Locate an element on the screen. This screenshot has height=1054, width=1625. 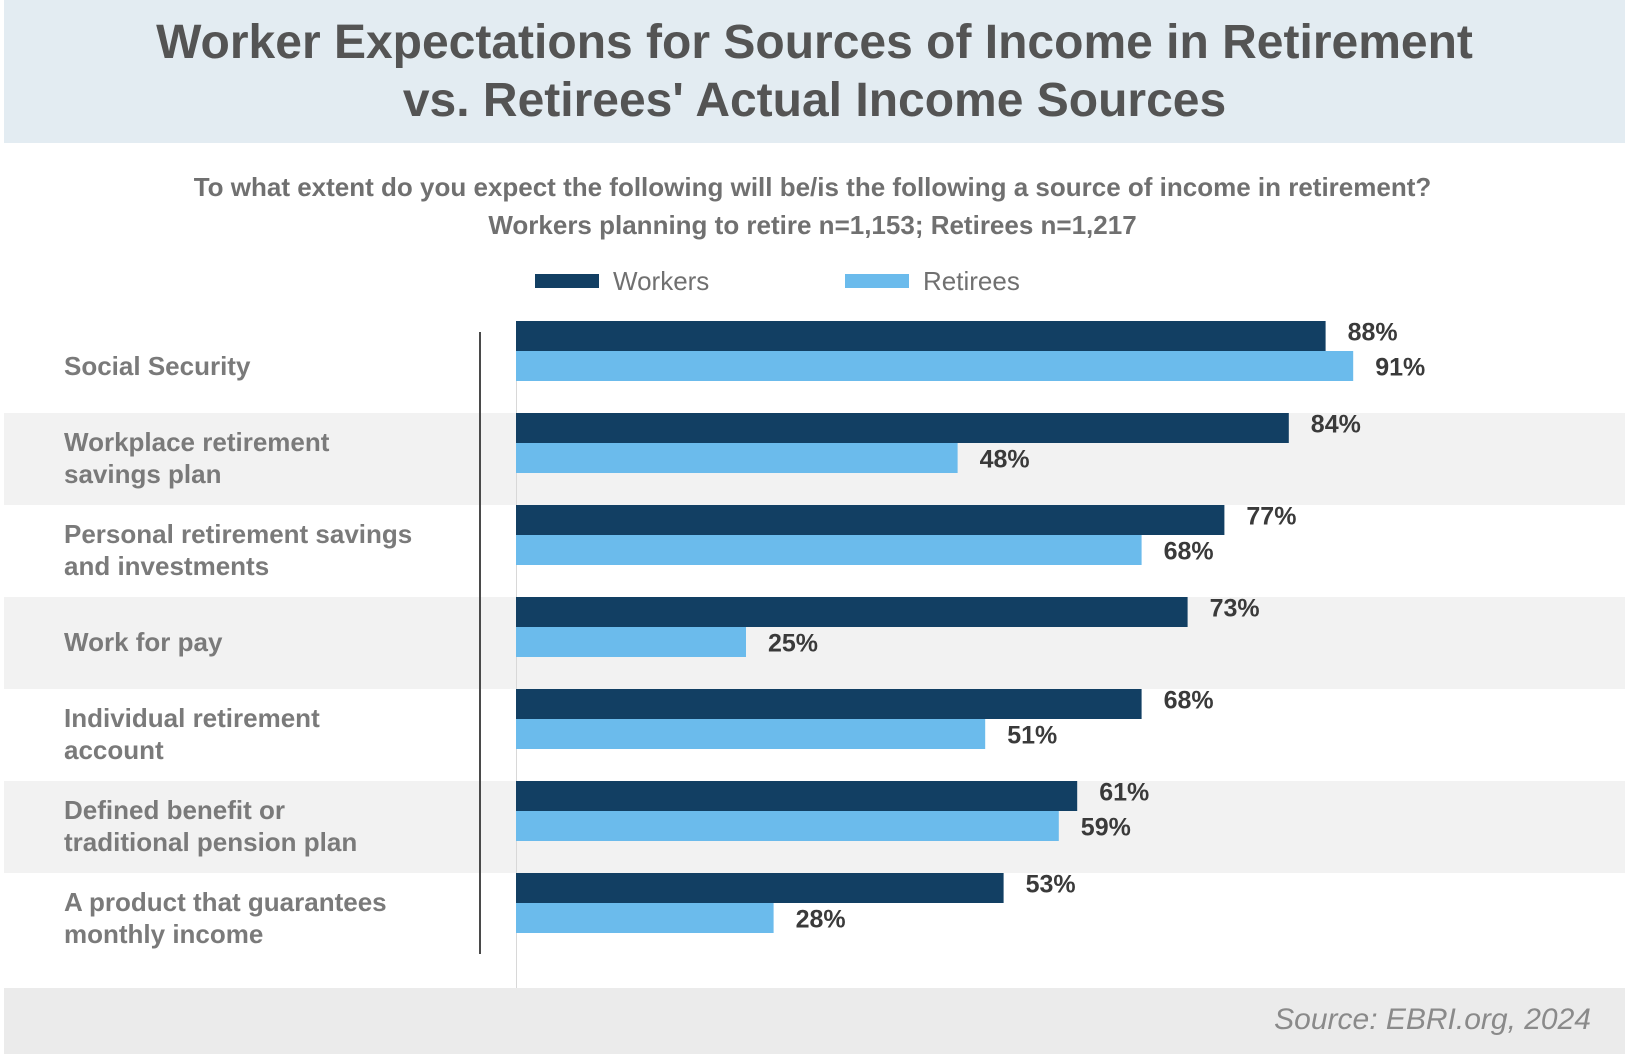
value-label-workers: 88% is located at coordinates (1373, 333).